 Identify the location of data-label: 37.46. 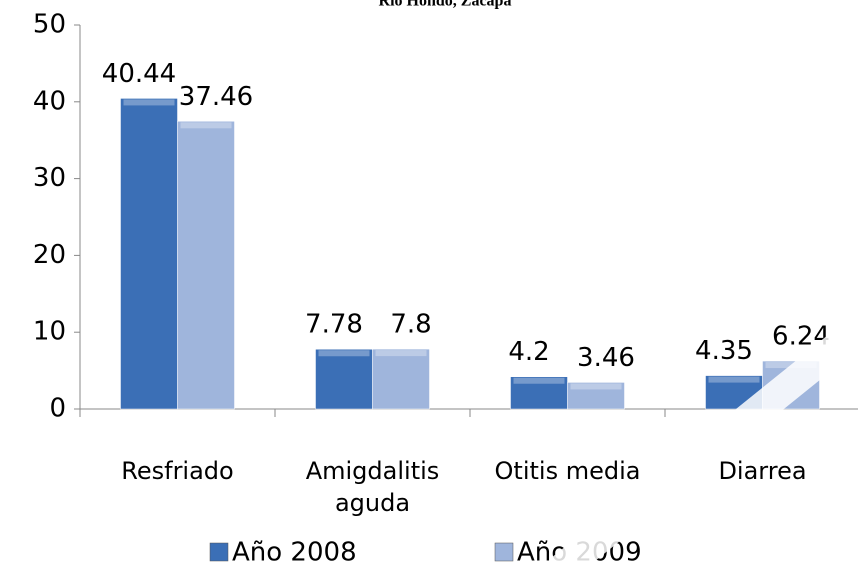
(216, 97).